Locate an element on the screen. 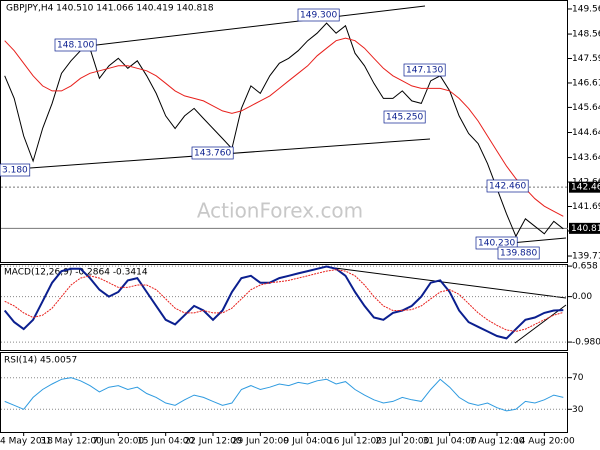  y-tick-label: 149.565 is located at coordinates (586, 9).